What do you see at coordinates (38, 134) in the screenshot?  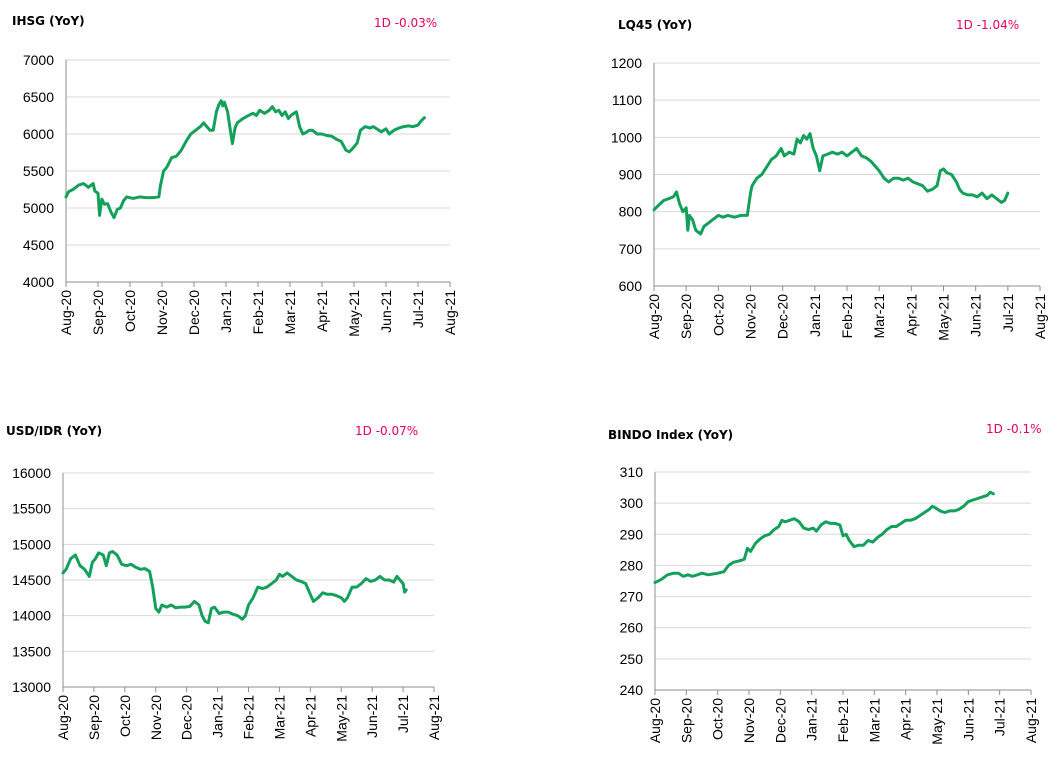 I see `y-tick-label: 6000` at bounding box center [38, 134].